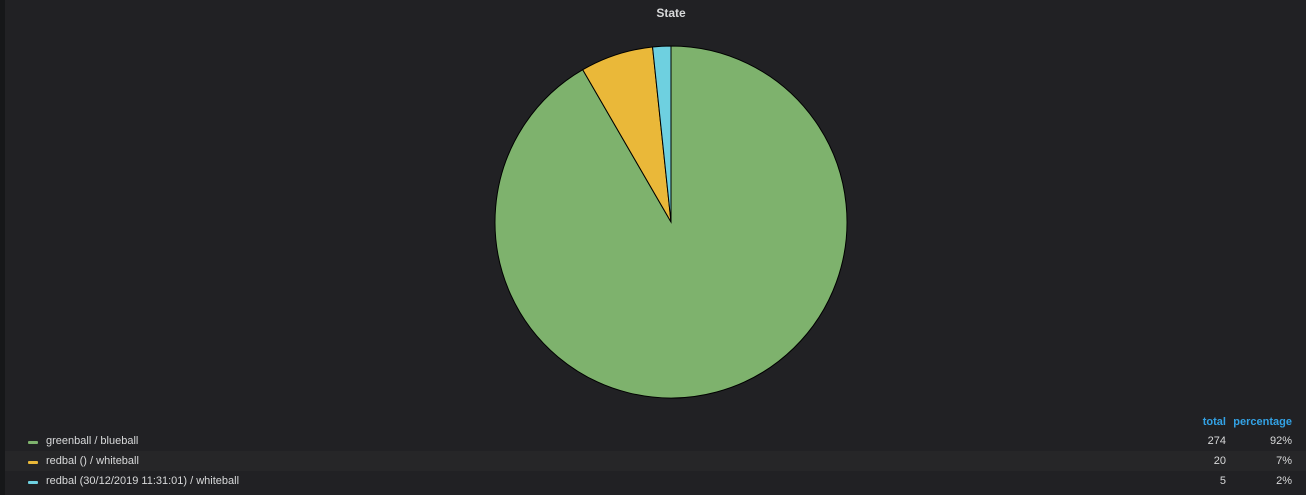 The image size is (1306, 495). What do you see at coordinates (92, 441) in the screenshot?
I see `legend-label: greenball / blueball` at bounding box center [92, 441].